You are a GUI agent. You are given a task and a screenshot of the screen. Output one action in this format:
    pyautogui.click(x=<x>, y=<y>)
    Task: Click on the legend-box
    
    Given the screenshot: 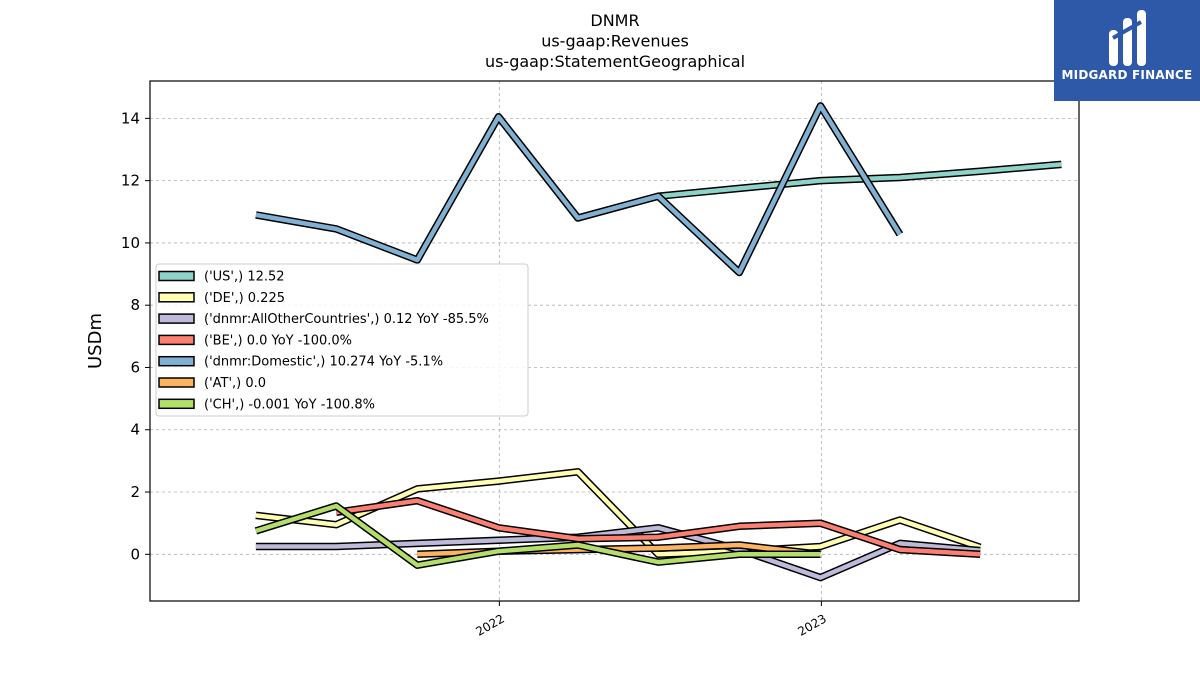 What is the action you would take?
    pyautogui.click(x=342, y=340)
    